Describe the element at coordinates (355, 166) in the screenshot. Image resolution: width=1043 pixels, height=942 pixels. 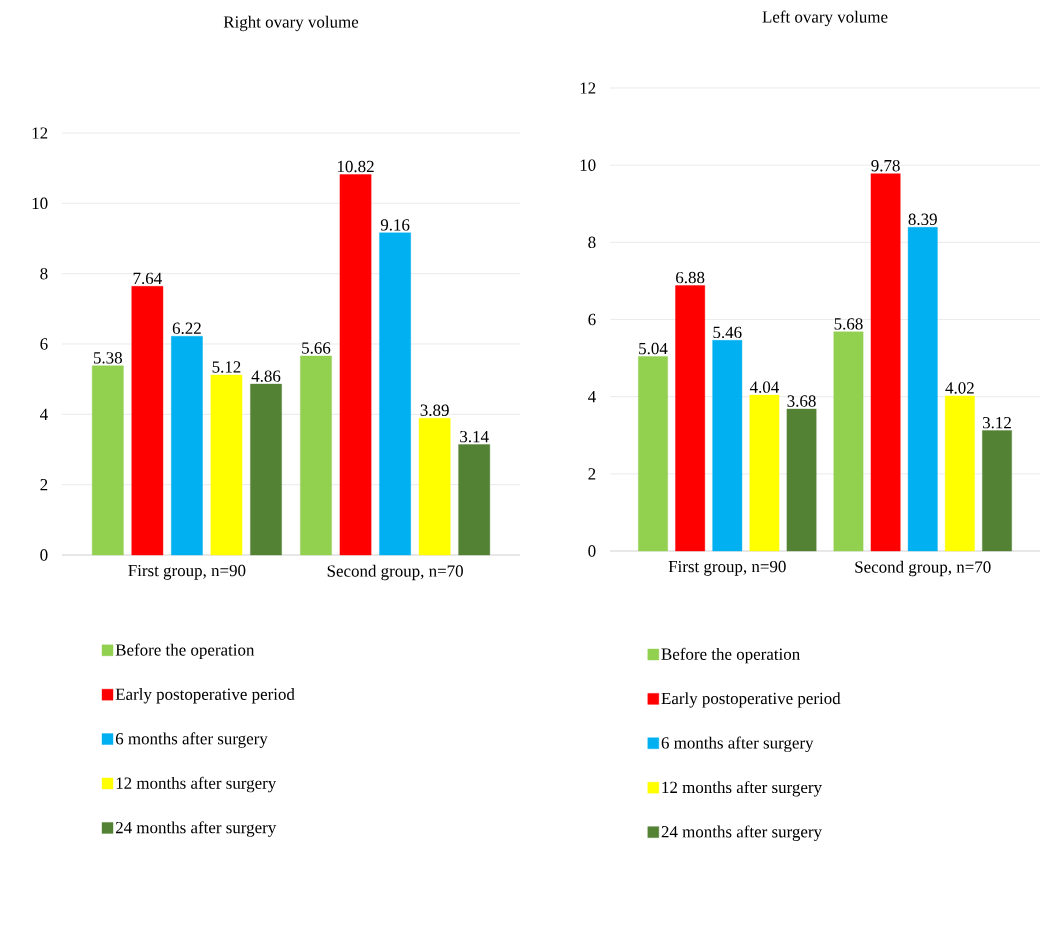
I see `data-label: 10.82` at that location.